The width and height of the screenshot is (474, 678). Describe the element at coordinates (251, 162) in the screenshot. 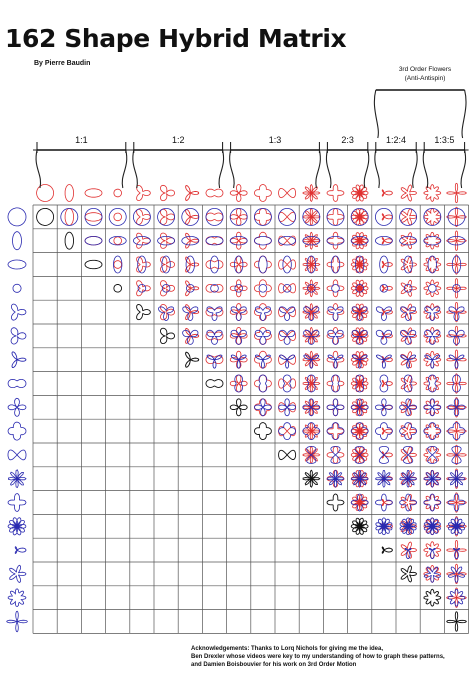

I see `ratio-brackets: 1:1 1:2 1:3 2:3 1:2:4 1:3:5` at that location.